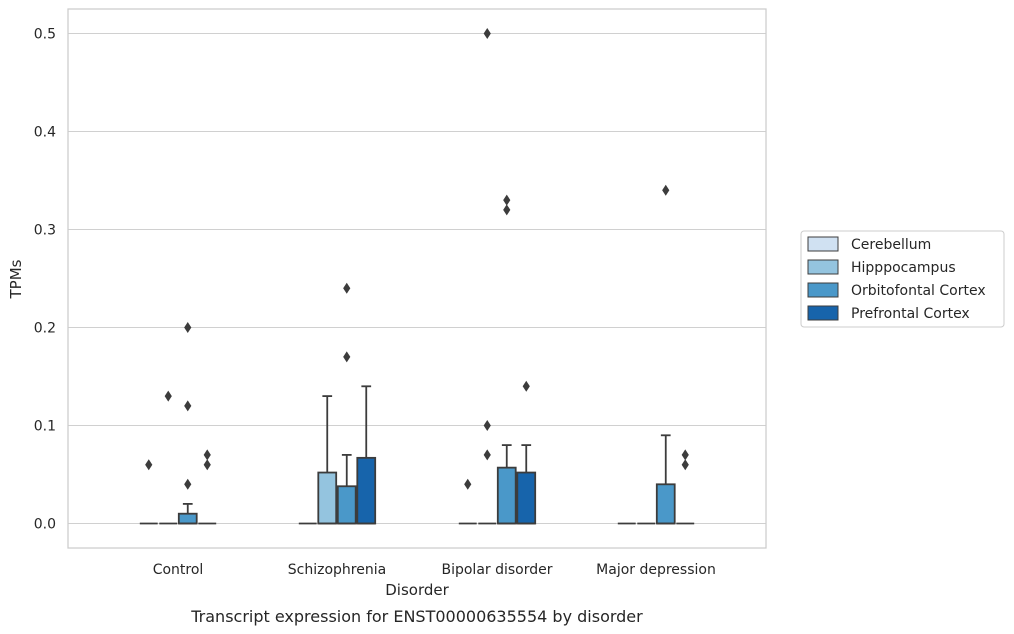 Image resolution: width=1014 pixels, height=634 pixels. I want to click on y-tick-label: 0.3, so click(45, 231).